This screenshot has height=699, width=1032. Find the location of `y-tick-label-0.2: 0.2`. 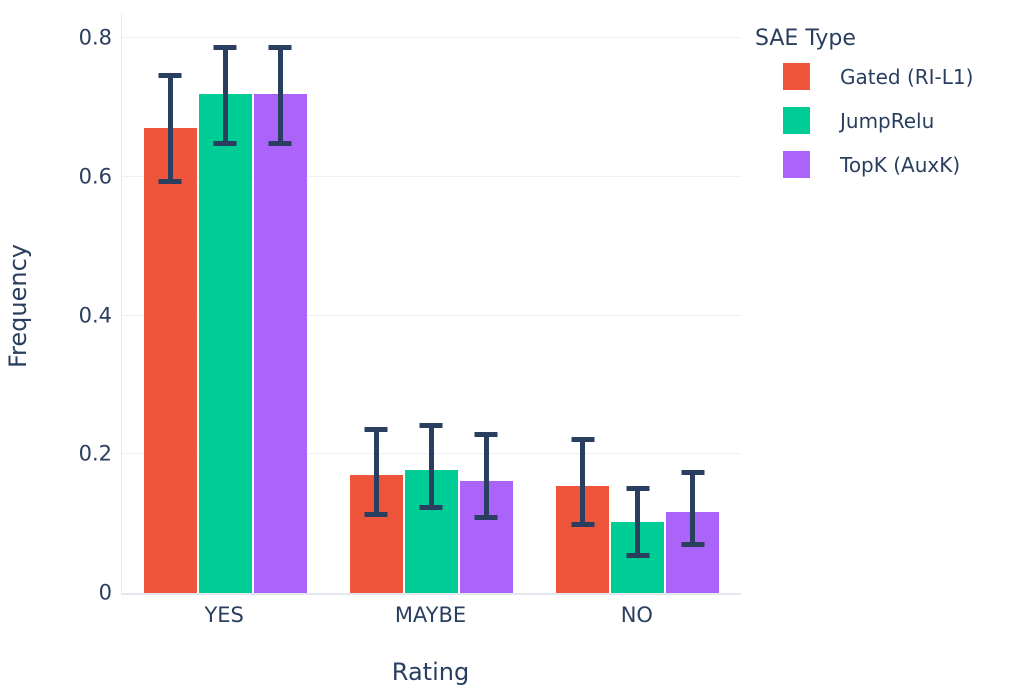

y-tick-label-0.2: 0.2 is located at coordinates (95, 453).